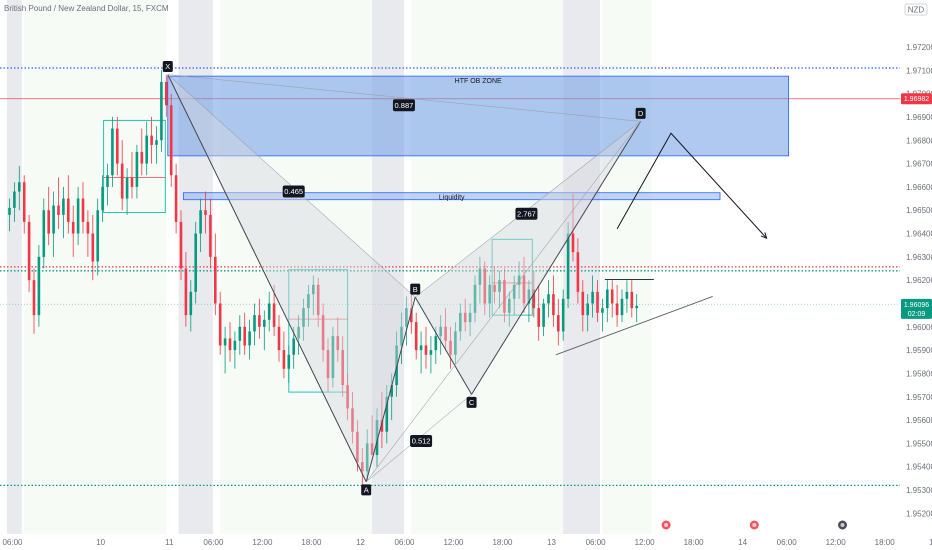 This screenshot has width=932, height=550. Describe the element at coordinates (919, 397) in the screenshot. I see `price-tick-label: 1.95700` at that location.